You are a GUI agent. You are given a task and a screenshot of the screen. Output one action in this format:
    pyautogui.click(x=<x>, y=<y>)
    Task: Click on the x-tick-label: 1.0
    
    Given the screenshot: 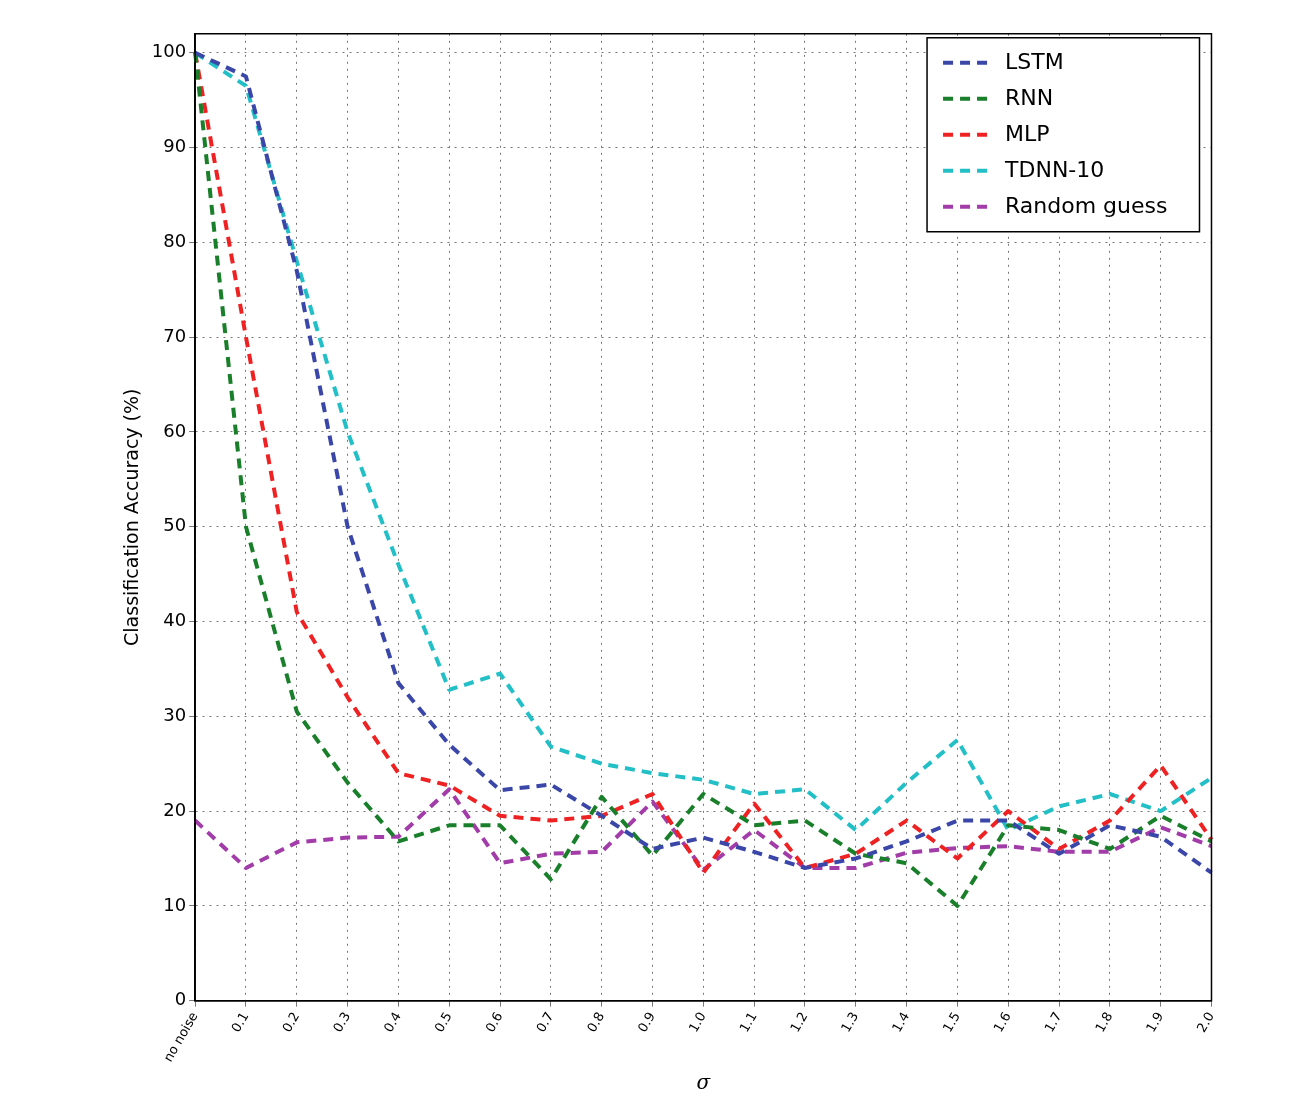 What is the action you would take?
    pyautogui.click(x=697, y=1022)
    